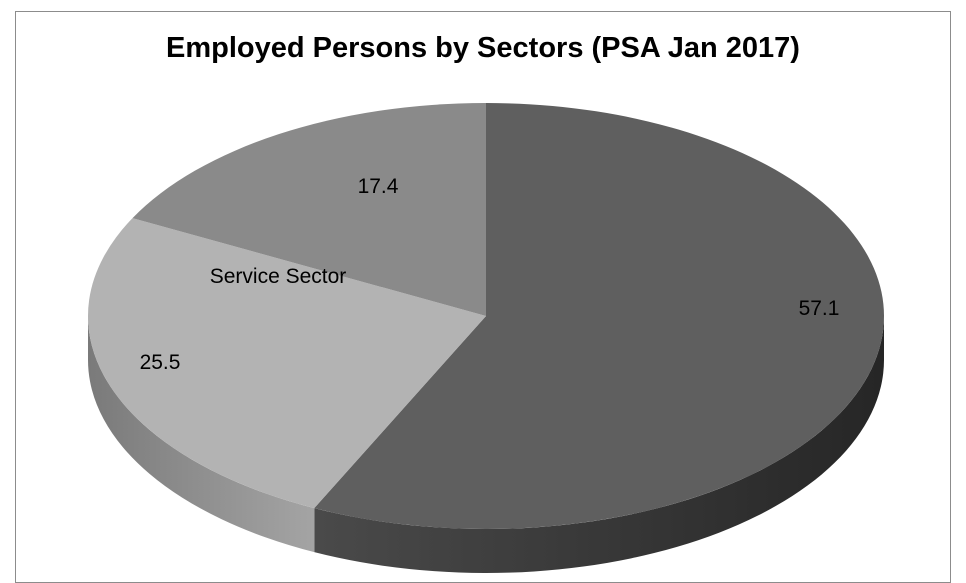 The height and width of the screenshot is (583, 966). I want to click on pie-value-label-0: 57.1, so click(819, 308).